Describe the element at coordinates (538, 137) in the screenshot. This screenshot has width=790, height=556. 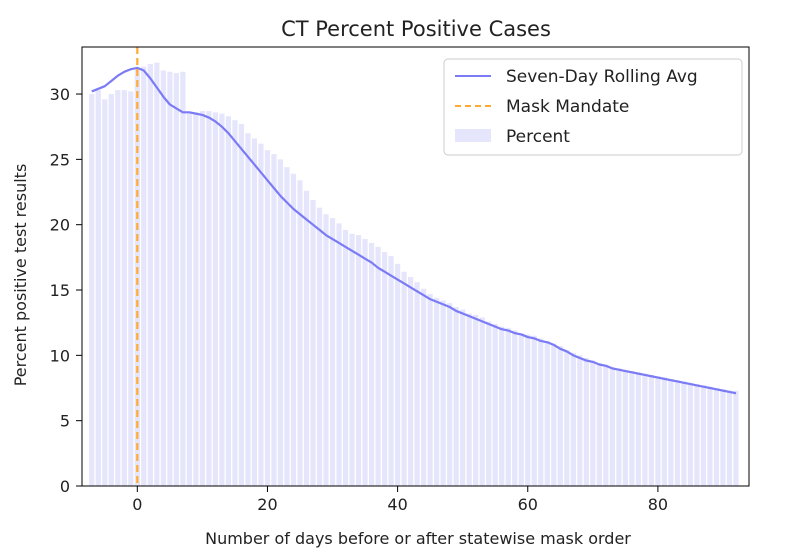
I see `legend-label-percent: Percent` at that location.